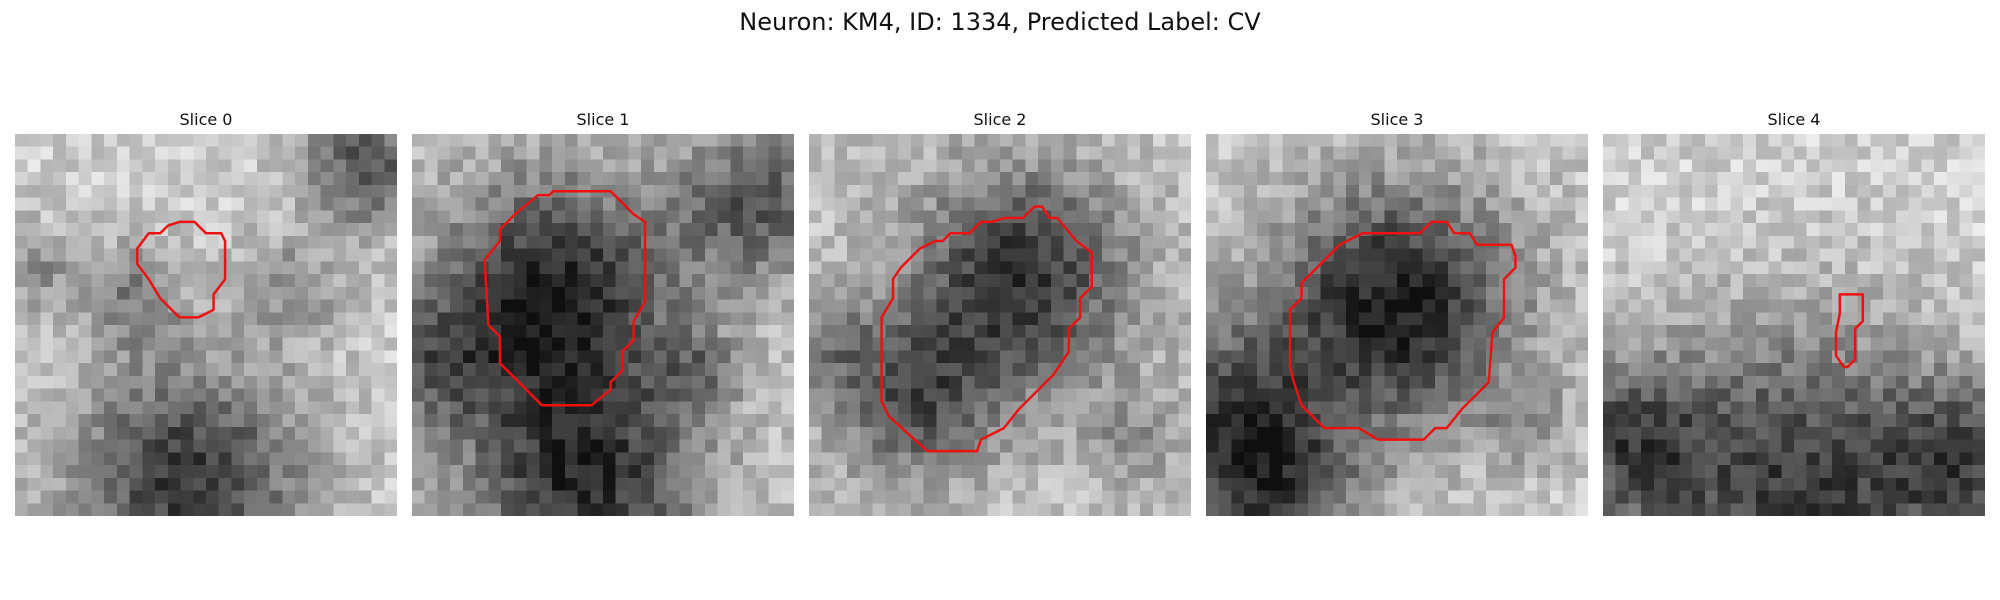 This screenshot has height=600, width=2000. What do you see at coordinates (1397, 119) in the screenshot?
I see `slice-3-title: Slice 3` at bounding box center [1397, 119].